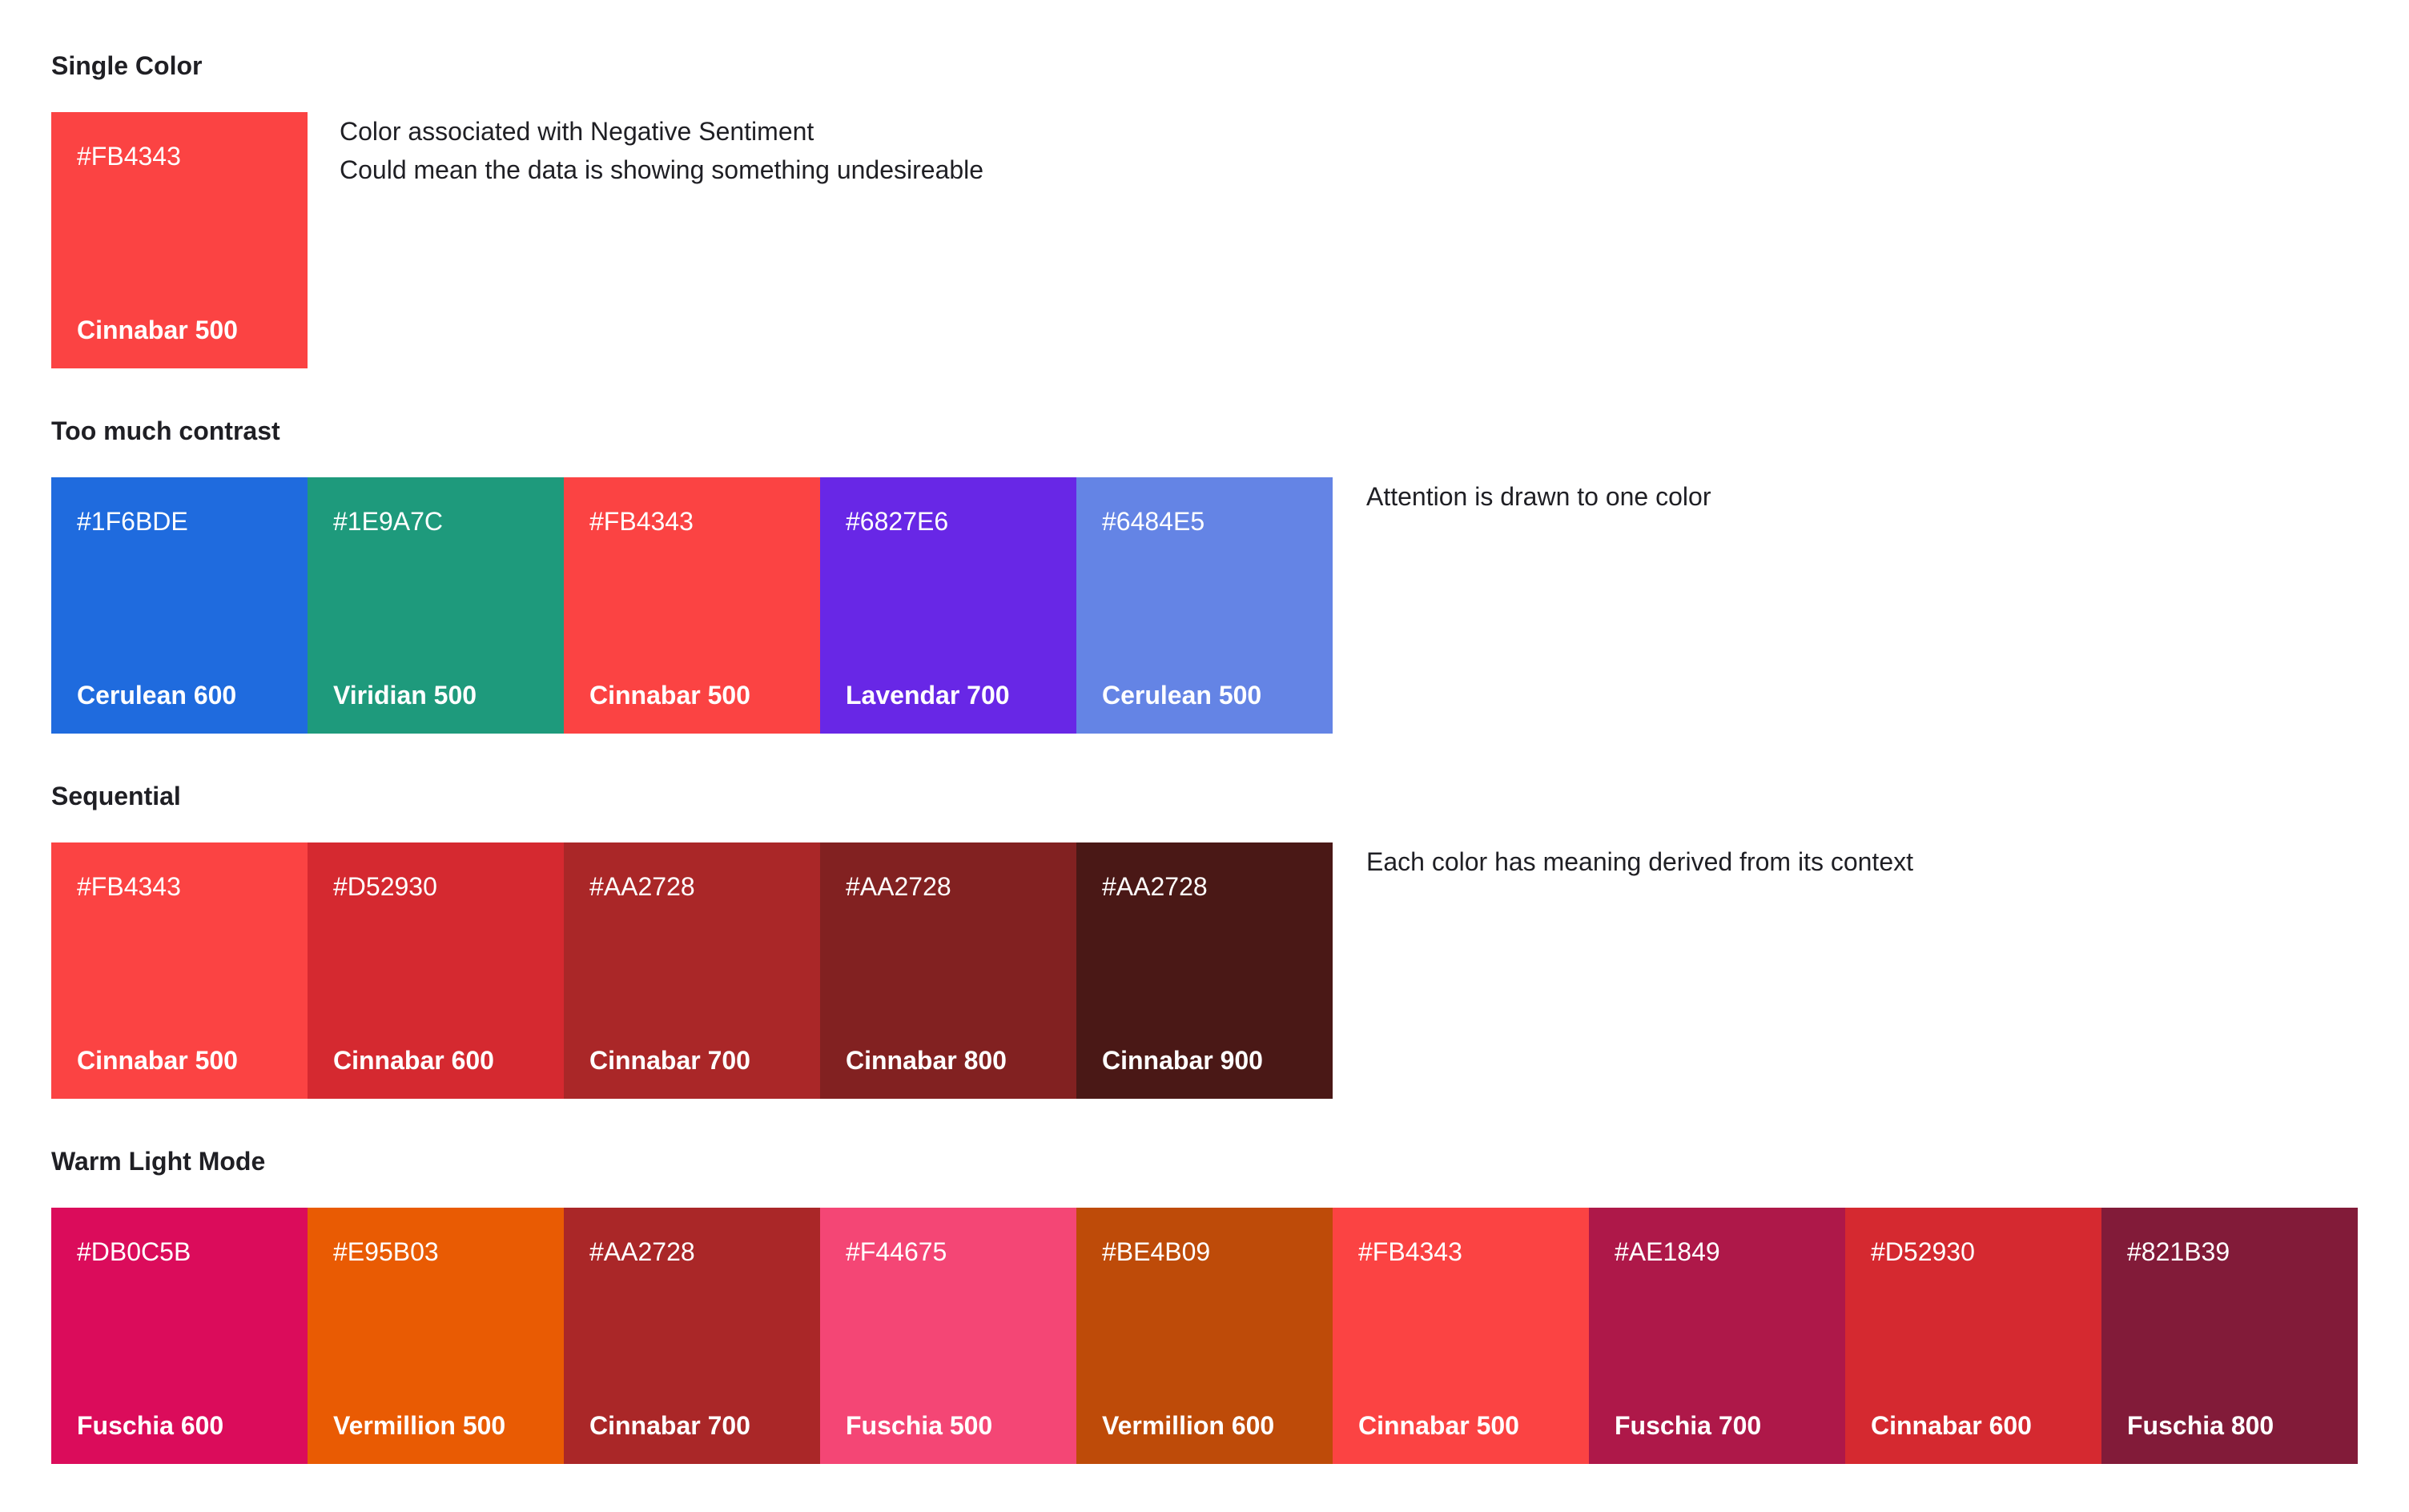 The height and width of the screenshot is (1512, 2409). Describe the element at coordinates (898, 521) in the screenshot. I see `swatch-hex-code: #6827E6` at that location.